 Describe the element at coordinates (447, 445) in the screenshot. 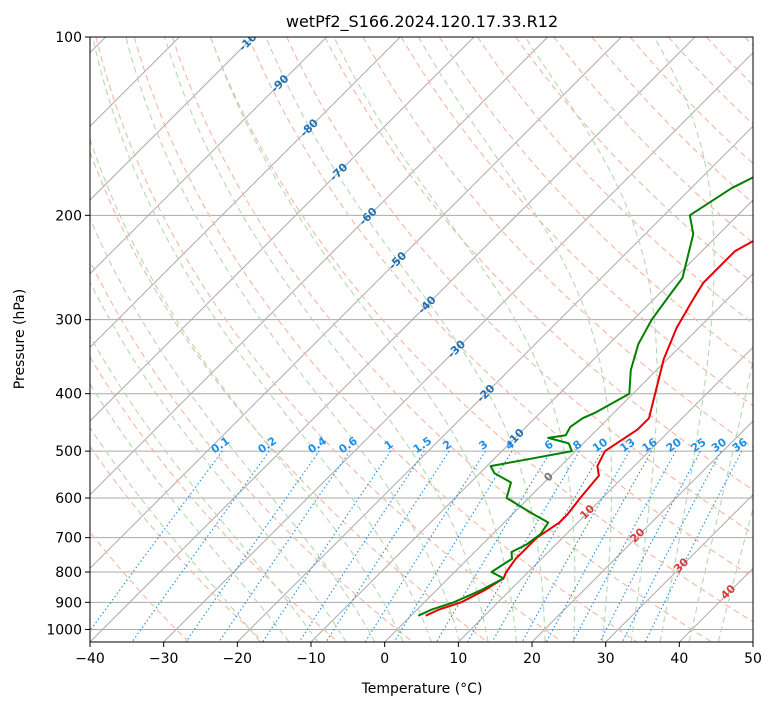

I see `mixing-ratio-label: 2` at that location.